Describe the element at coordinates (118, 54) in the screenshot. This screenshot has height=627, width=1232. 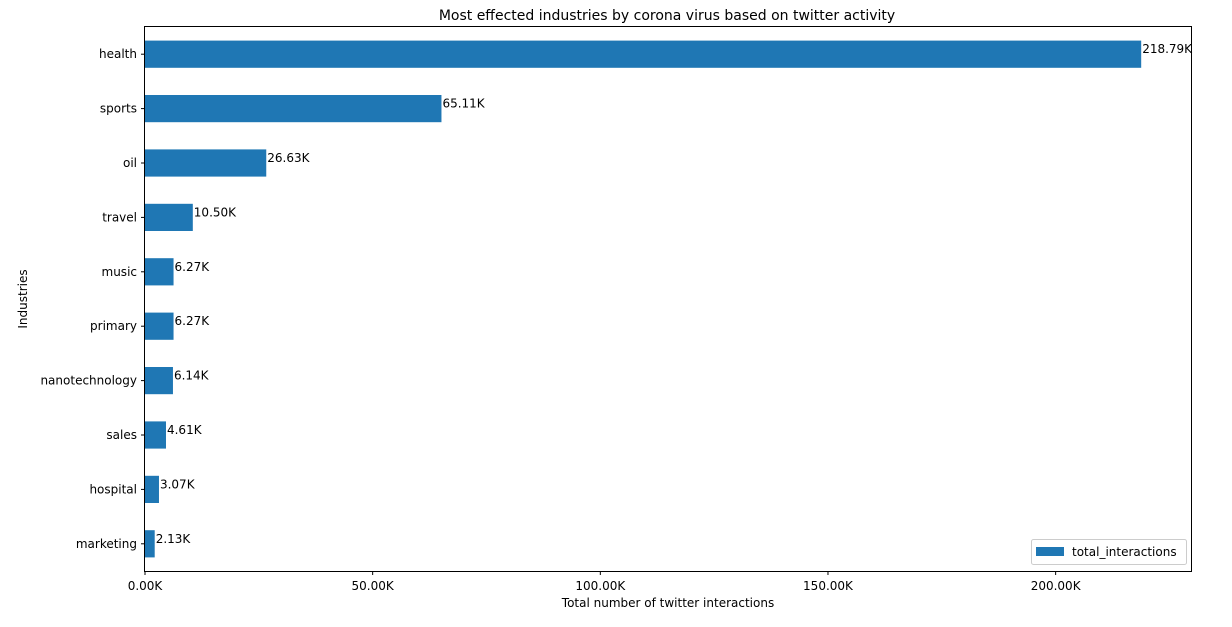
I see `y-tick-label-health: health` at that location.